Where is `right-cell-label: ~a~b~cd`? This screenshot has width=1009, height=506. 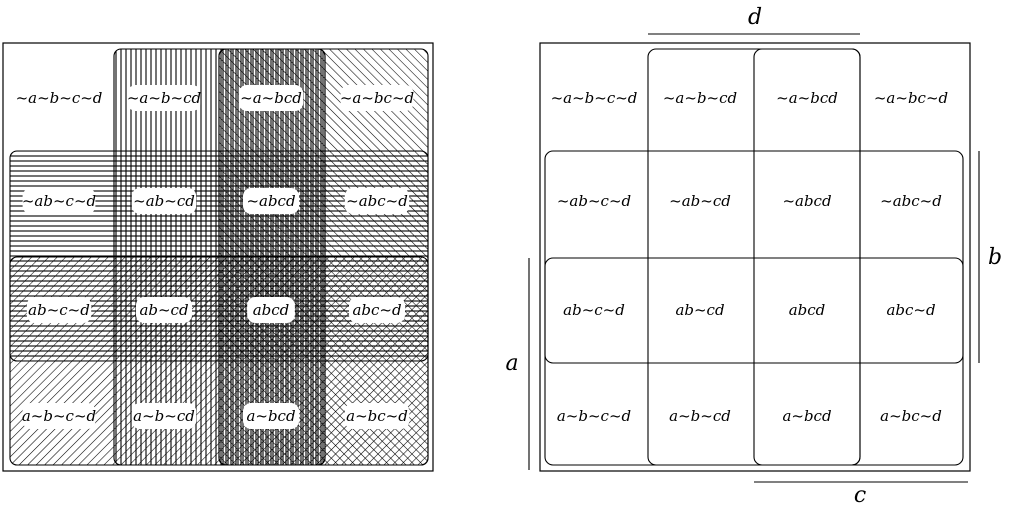
right-cell-label: ~a~b~cd is located at coordinates (700, 98).